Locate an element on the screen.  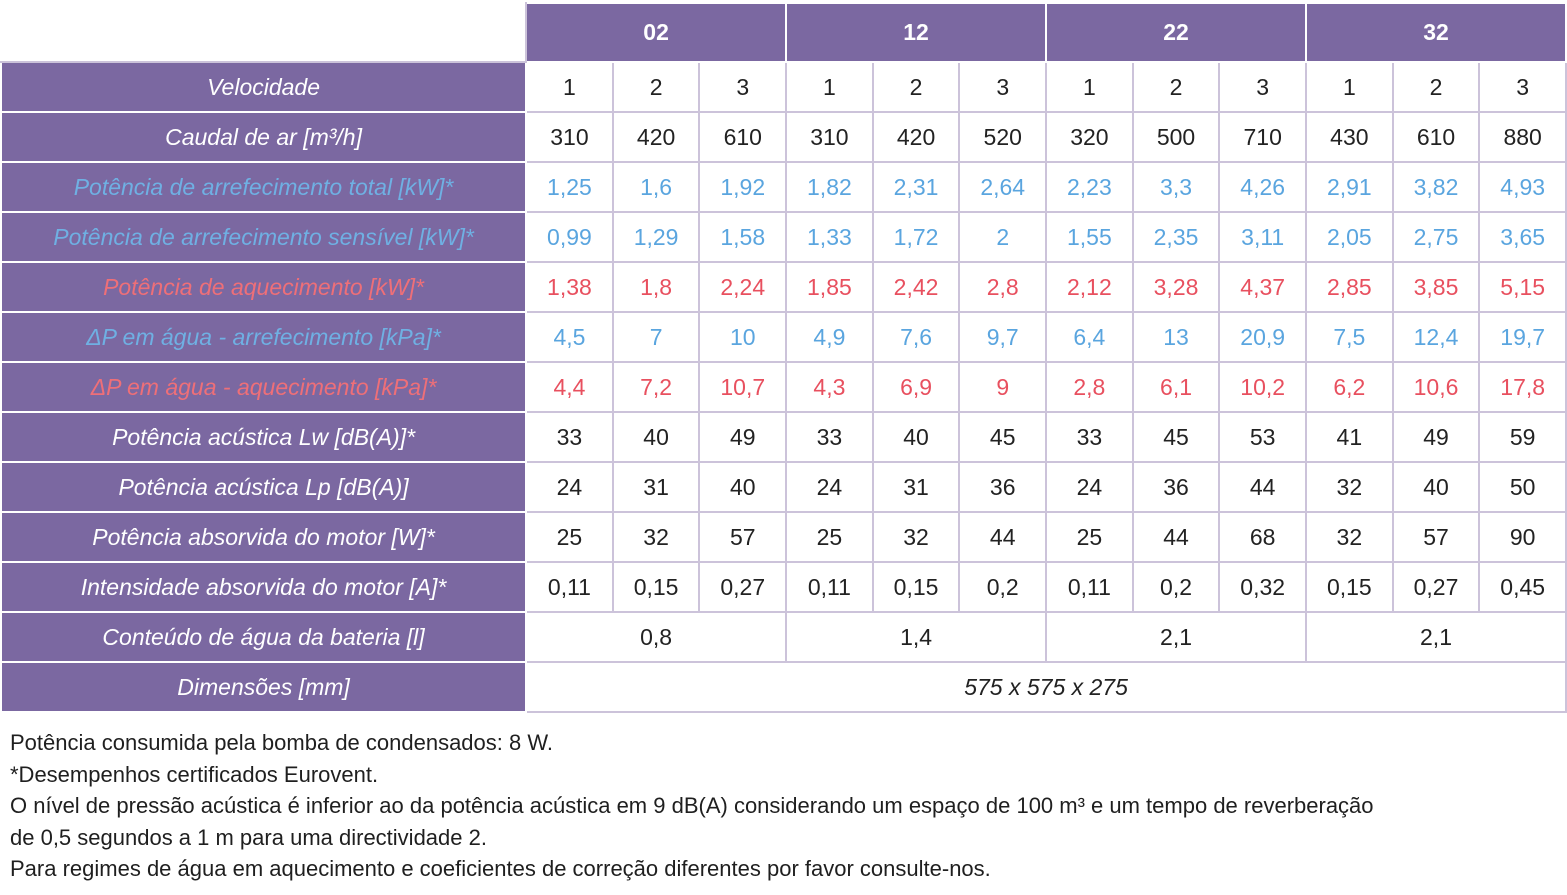
table-cell: 2,24 is located at coordinates (743, 287).